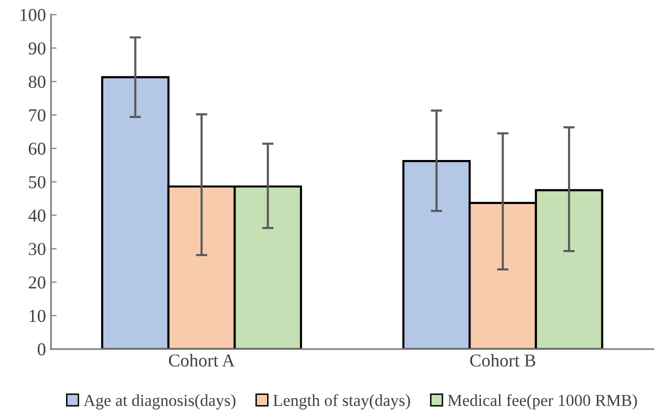  What do you see at coordinates (37, 182) in the screenshot?
I see `y-tick-label: 50` at bounding box center [37, 182].